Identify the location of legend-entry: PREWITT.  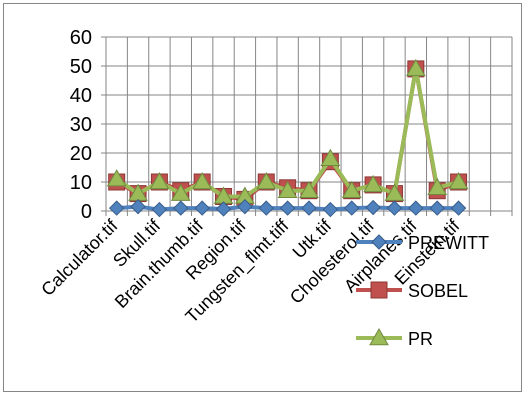
(422, 243).